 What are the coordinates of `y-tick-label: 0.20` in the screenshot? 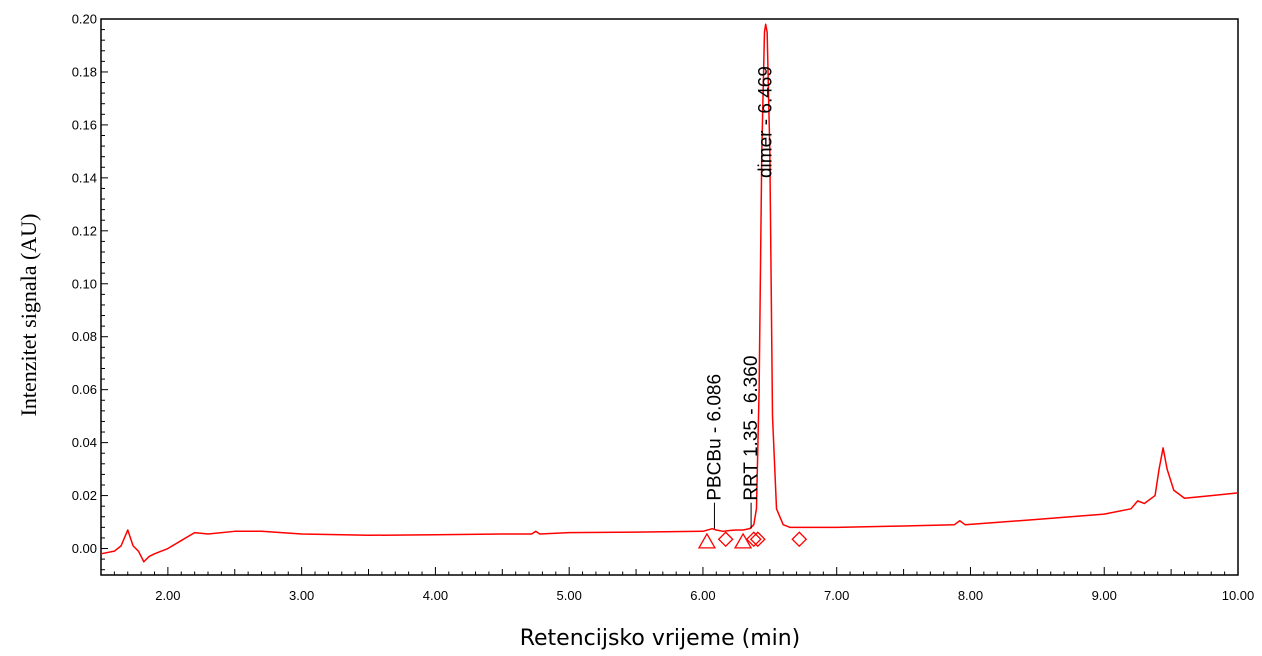 It's located at (84, 19).